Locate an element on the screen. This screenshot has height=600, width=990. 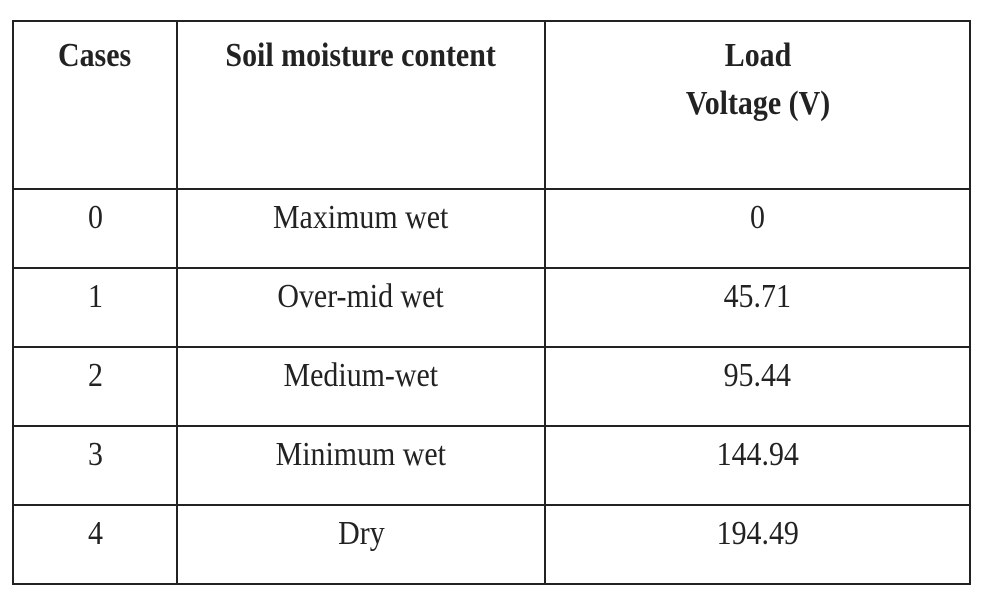
cell-text: Minimum wet is located at coordinates (361, 454).